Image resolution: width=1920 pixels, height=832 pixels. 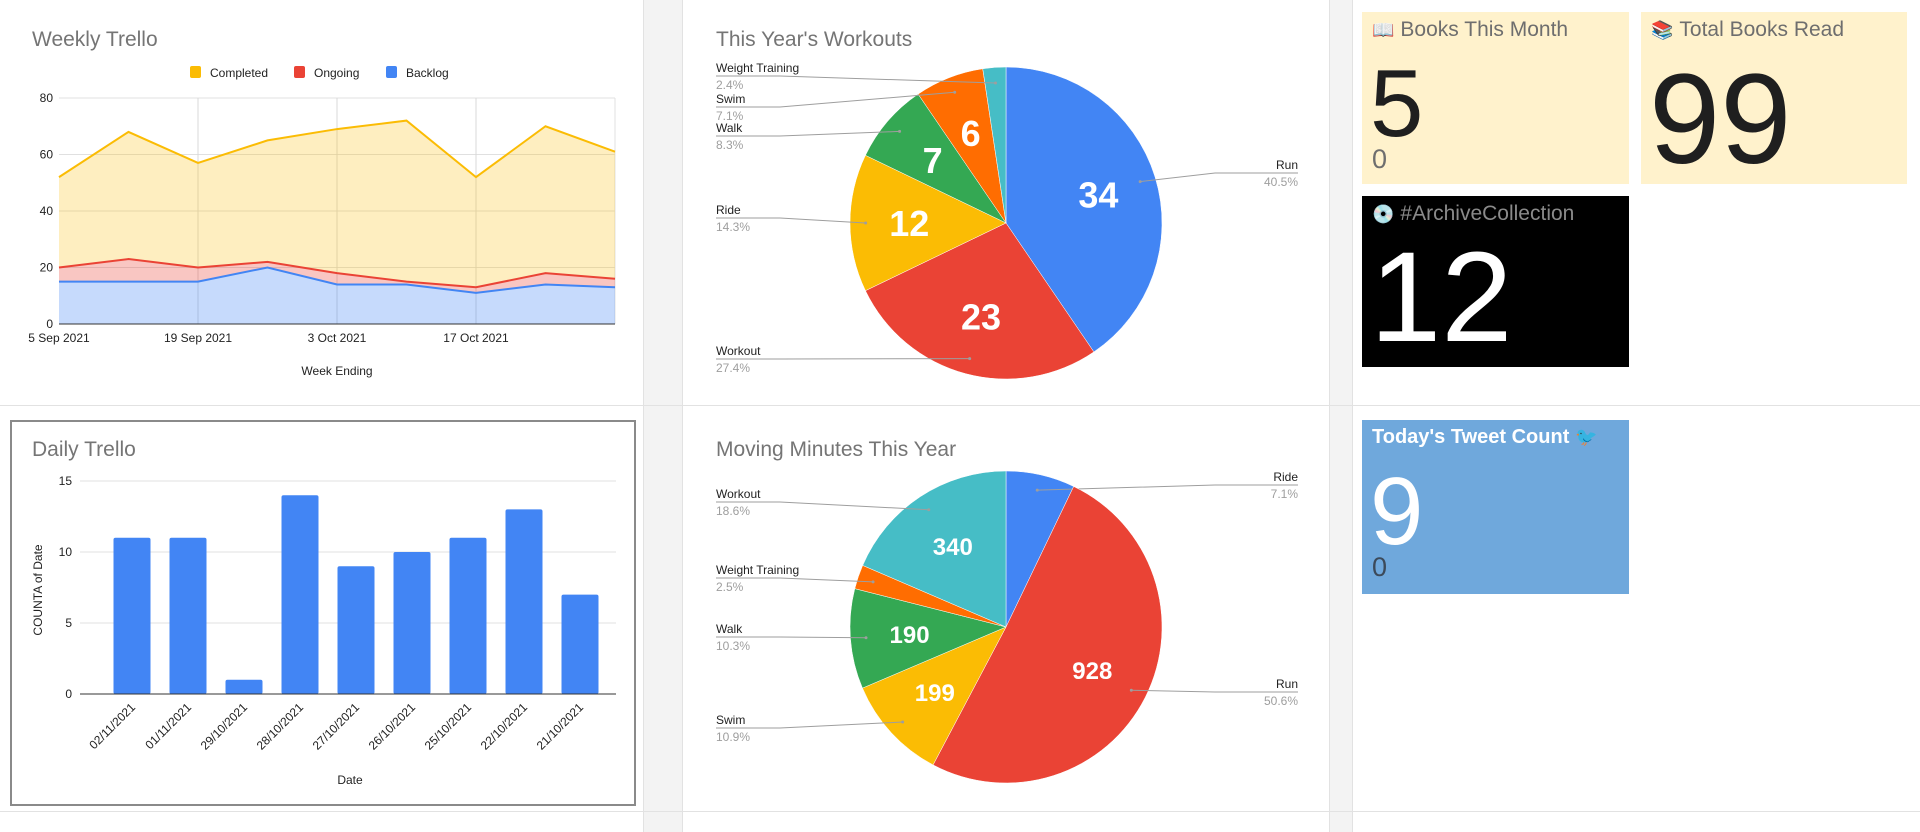 What do you see at coordinates (1495, 98) in the screenshot?
I see `tile-books-this-month: 📖 Books This Month 5 0` at bounding box center [1495, 98].